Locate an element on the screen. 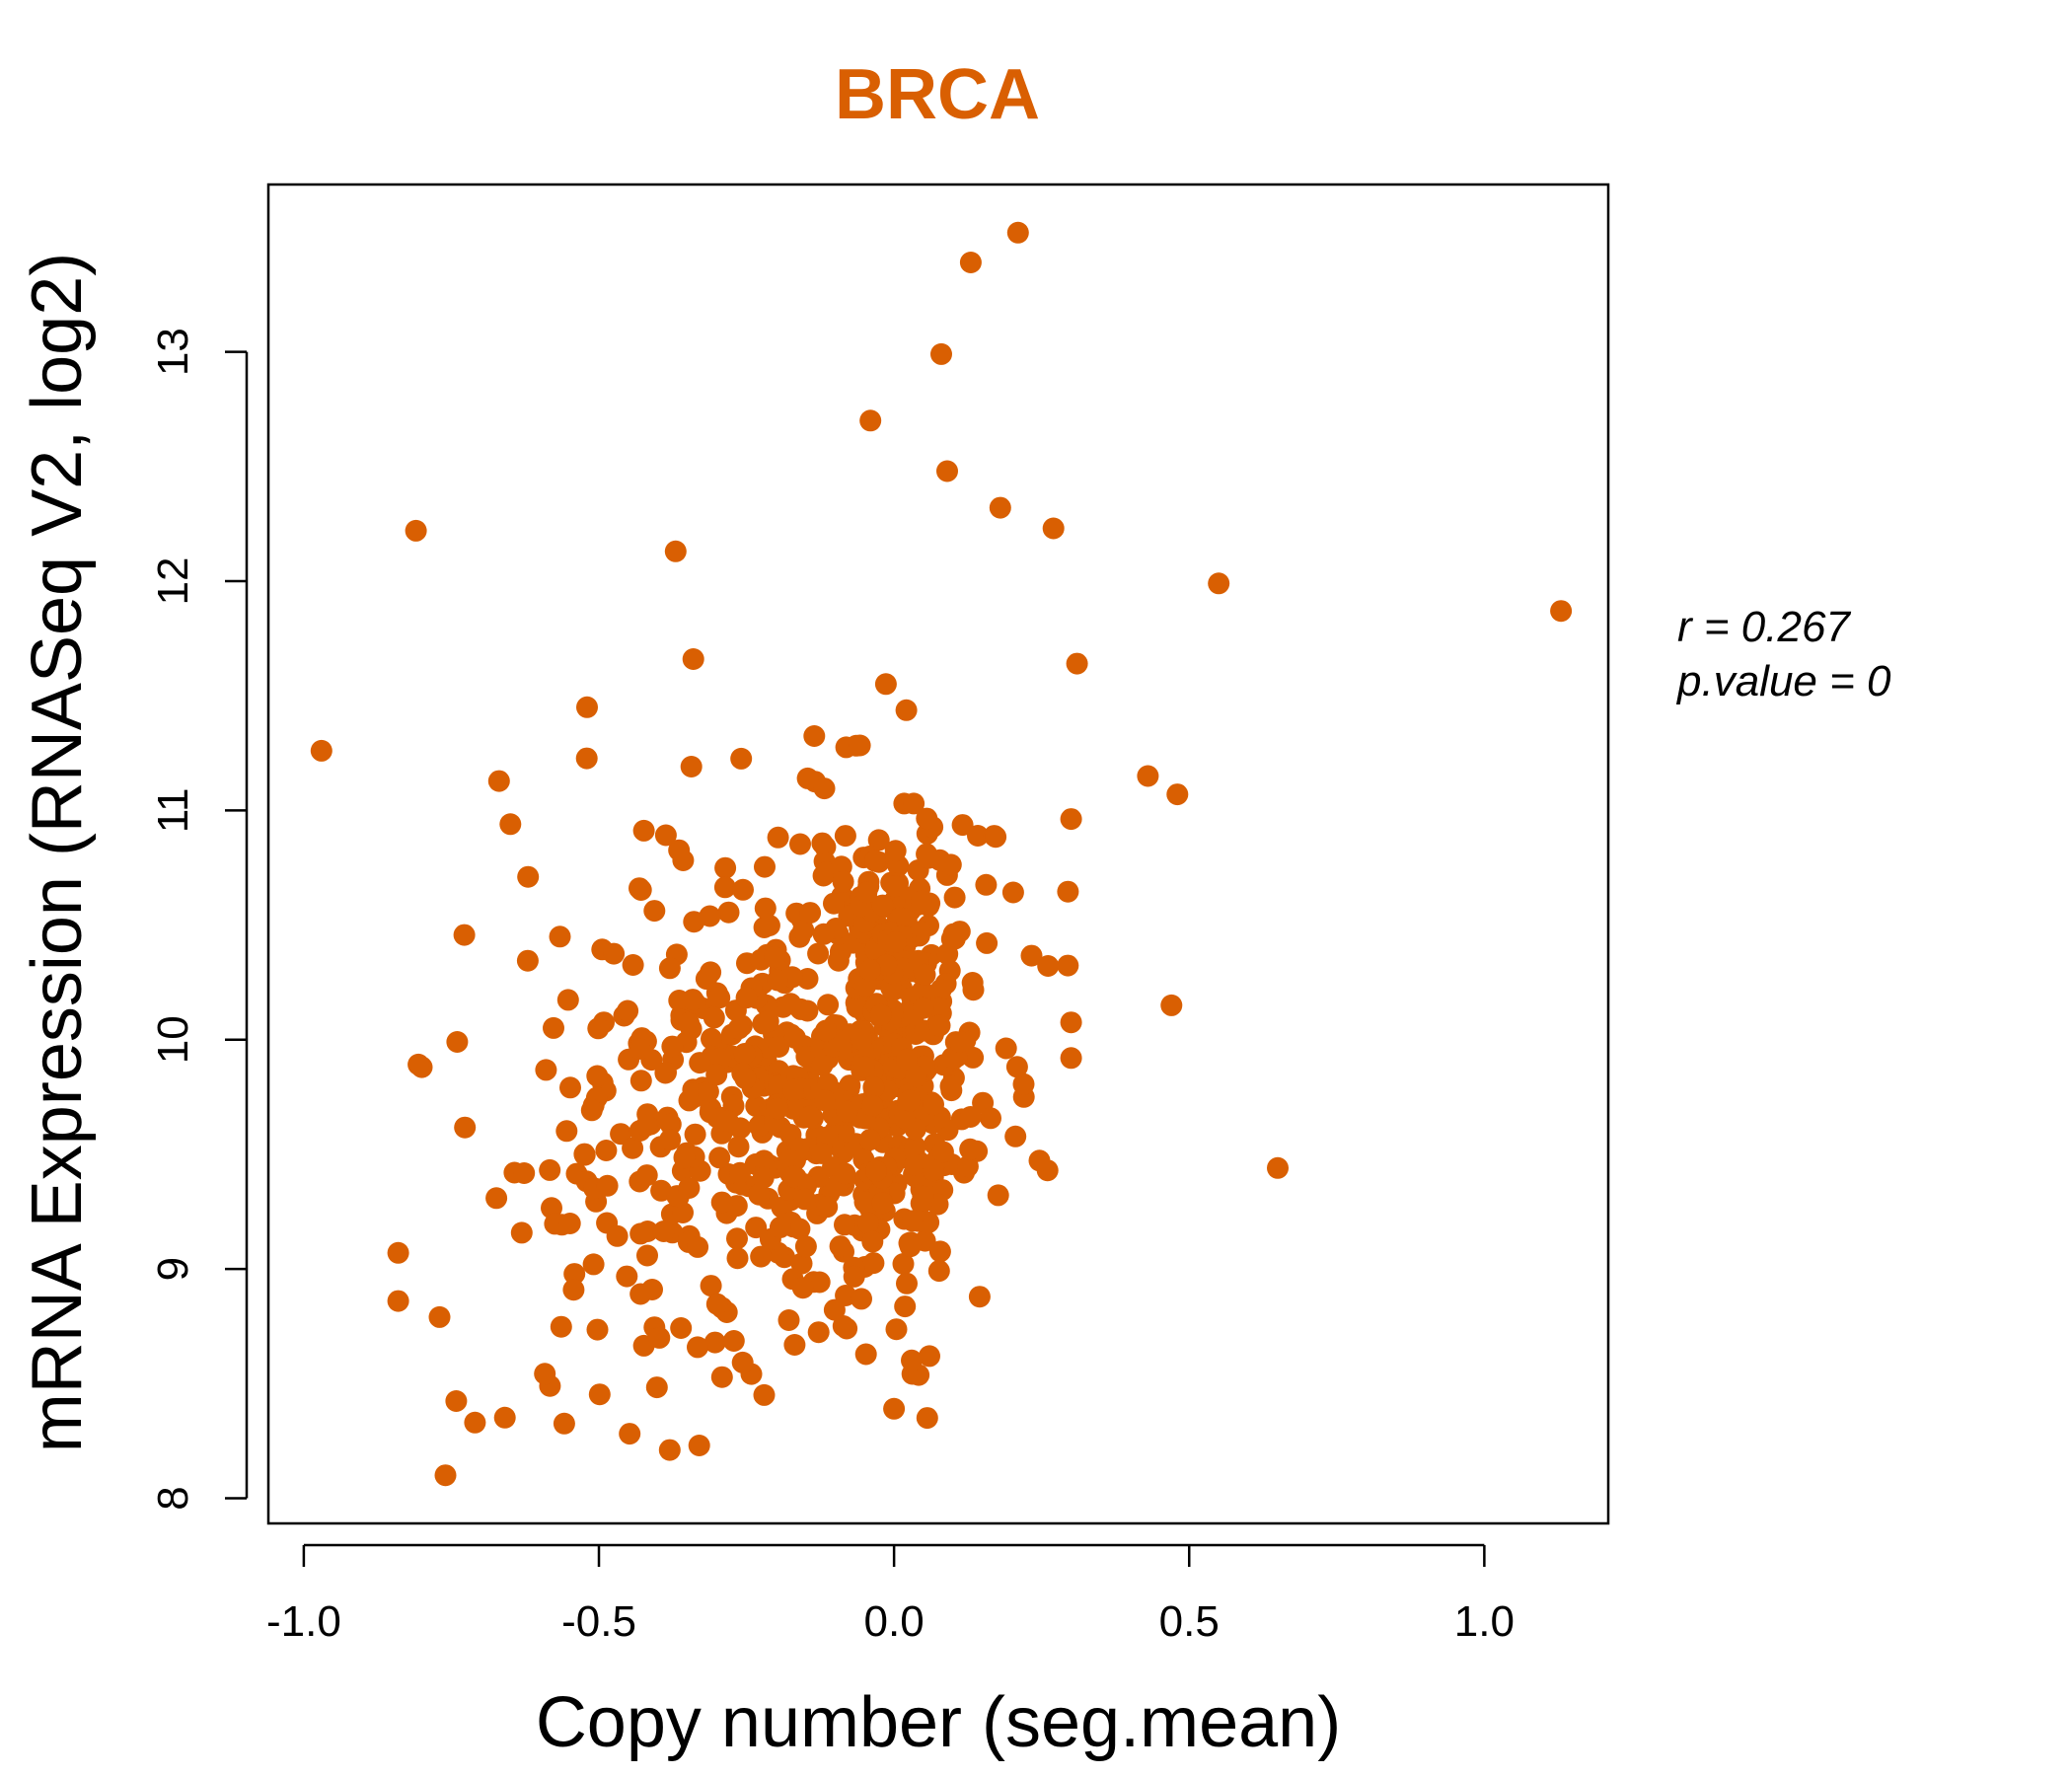 The height and width of the screenshot is (1776, 2072). y-tick-label: 8 is located at coordinates (173, 1498).